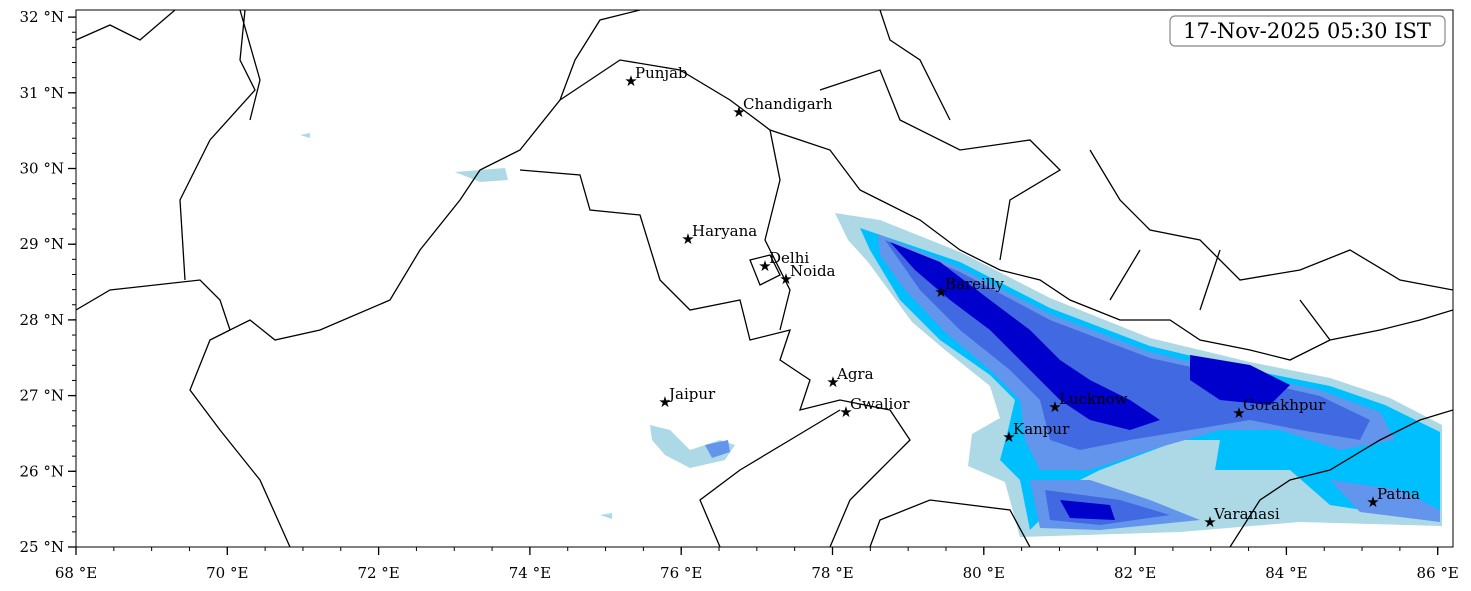 The height and width of the screenshot is (591, 1471). I want to click on city-label: Jaipur, so click(691, 394).